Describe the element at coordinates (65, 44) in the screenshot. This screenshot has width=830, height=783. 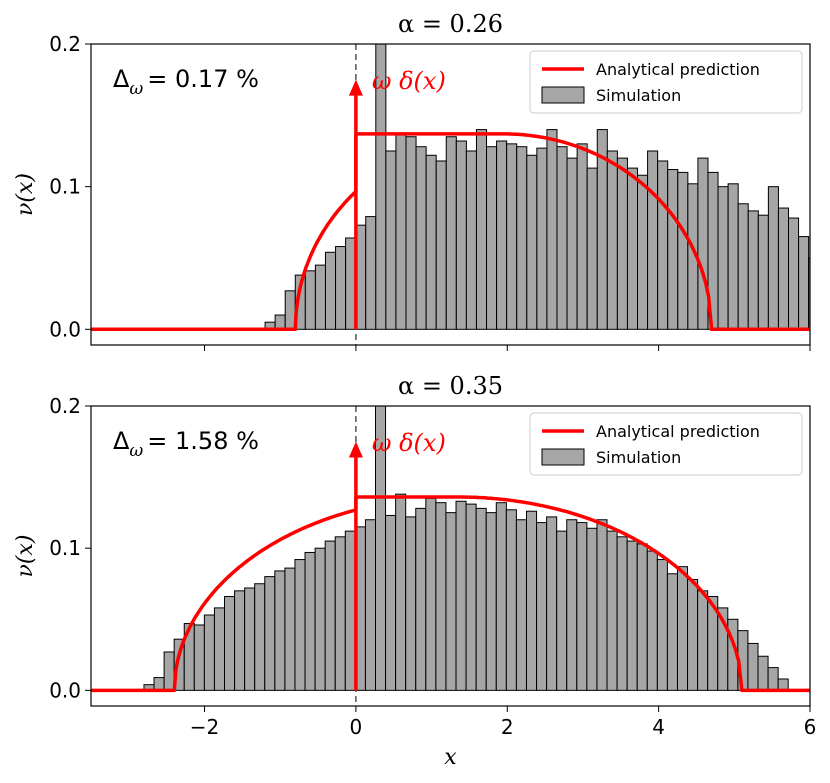
I see `y-tick-label: 0.2` at that location.